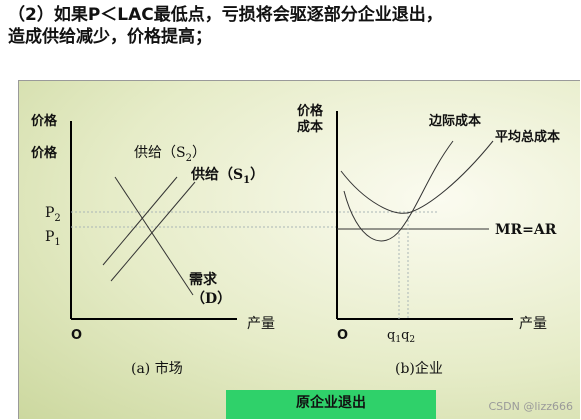 The height and width of the screenshot is (420, 581). I want to click on firm-y-label-1: 价格, so click(310, 111).